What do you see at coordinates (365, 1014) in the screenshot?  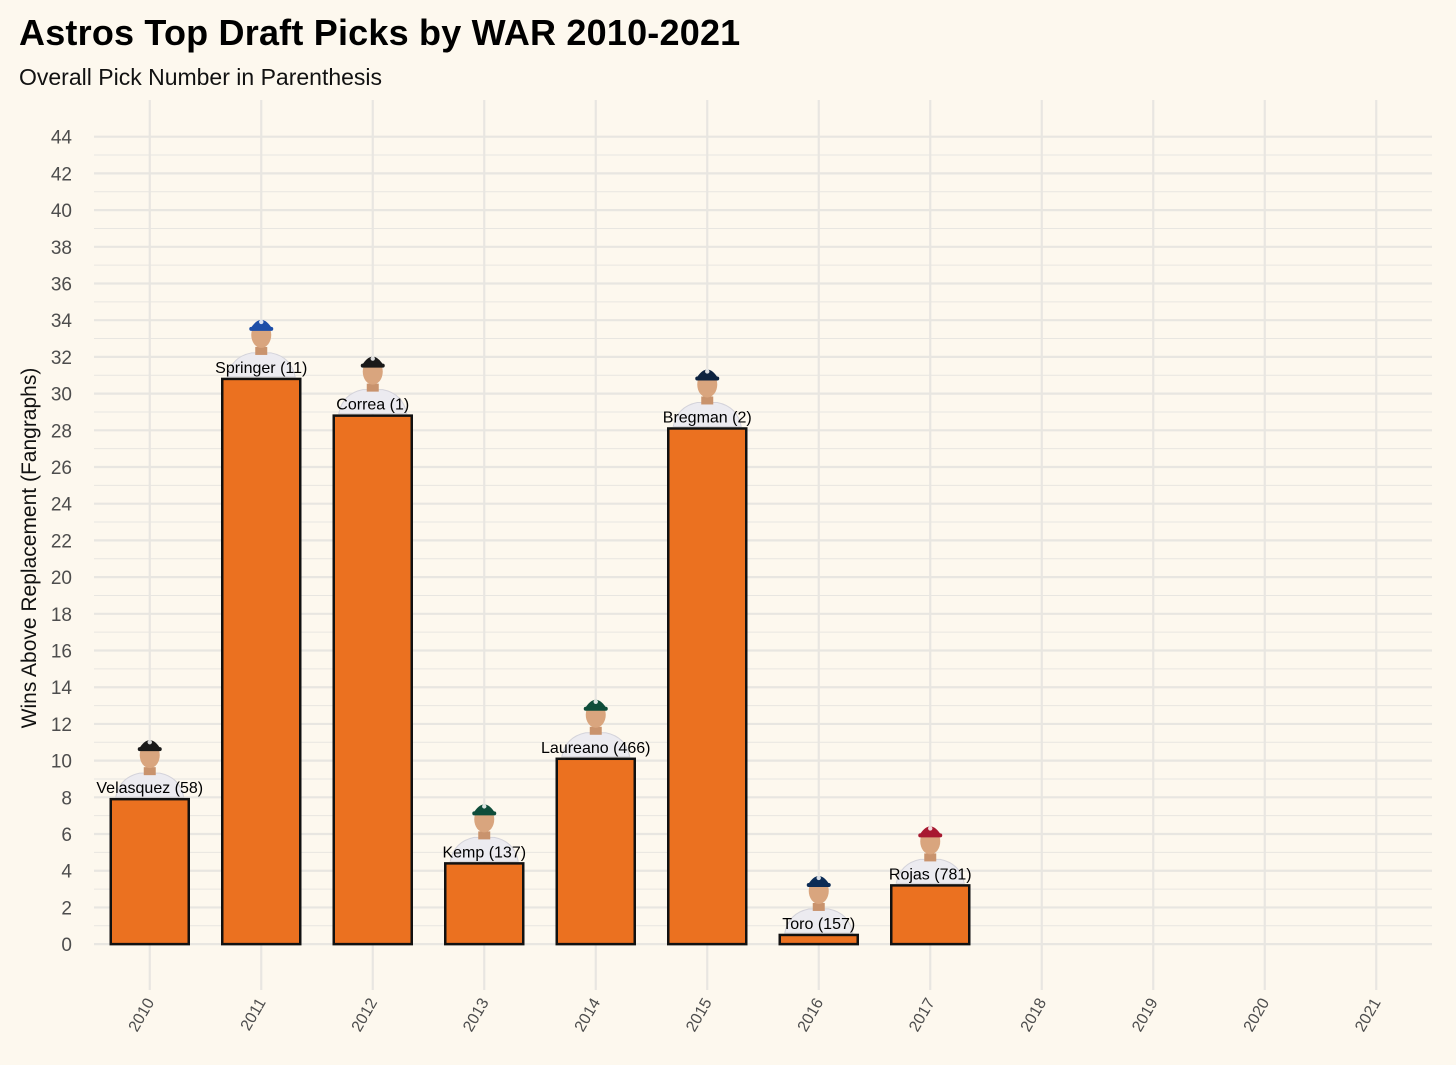 I see `x-tick-label: 2012` at bounding box center [365, 1014].